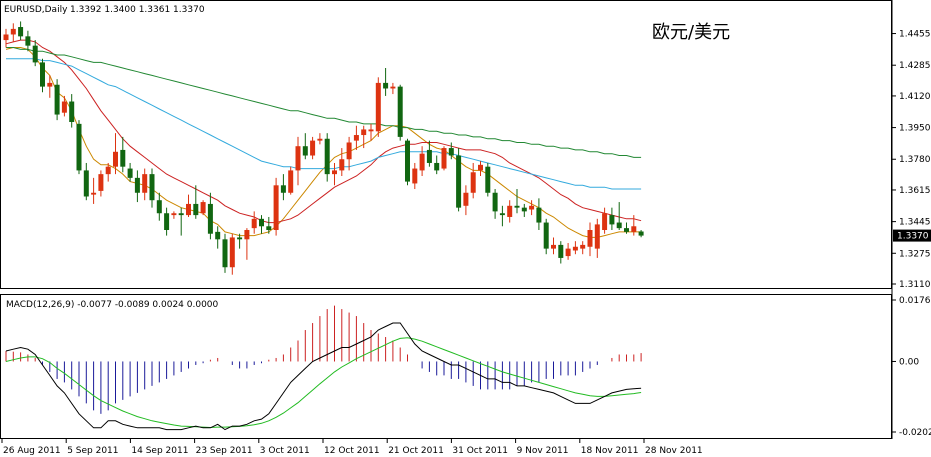 Image resolution: width=931 pixels, height=457 pixels. Describe the element at coordinates (915, 129) in the screenshot. I see `price-tick-label: 1.3950` at that location.